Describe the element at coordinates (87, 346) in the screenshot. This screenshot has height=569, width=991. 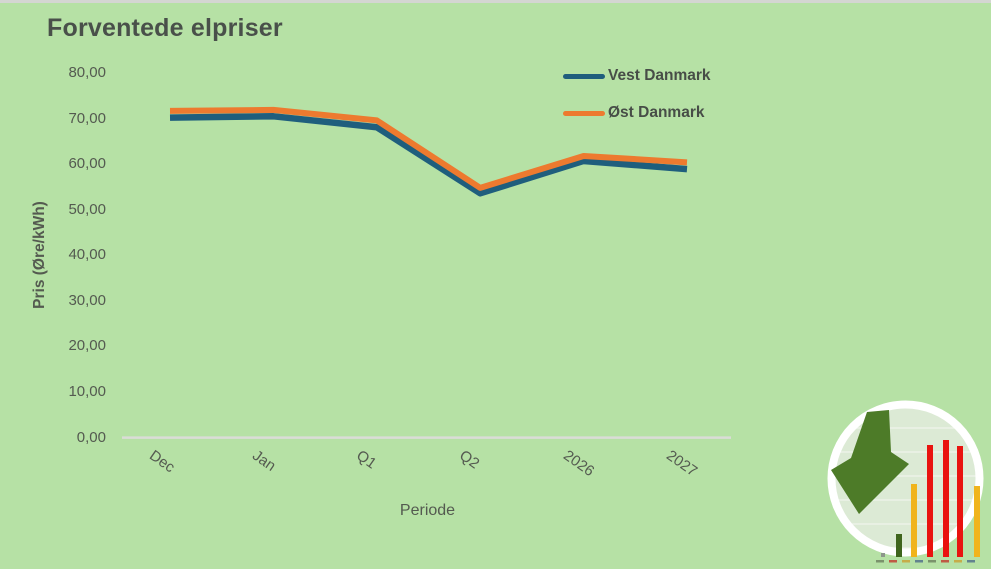
I see `y-tick-label: 20,00` at that location.